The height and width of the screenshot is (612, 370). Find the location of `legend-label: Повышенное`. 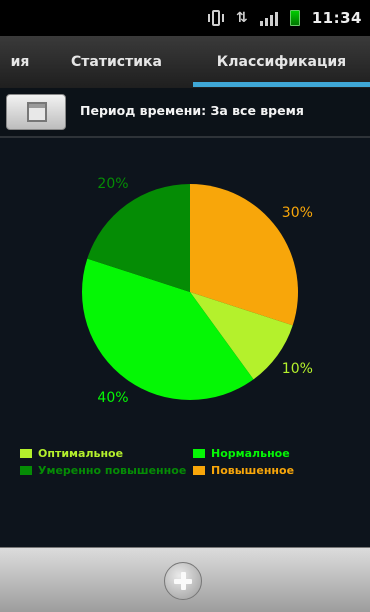

legend-label: Повышенное is located at coordinates (253, 470).